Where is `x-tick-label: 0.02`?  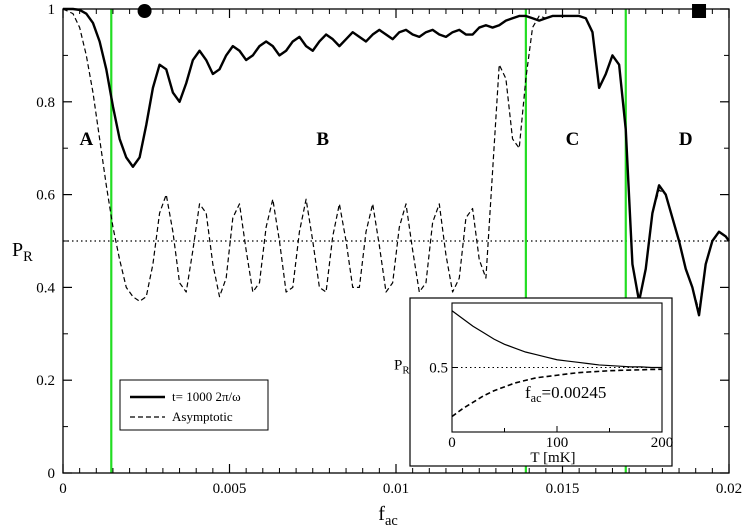
x-tick-label: 0.02 is located at coordinates (729, 489).